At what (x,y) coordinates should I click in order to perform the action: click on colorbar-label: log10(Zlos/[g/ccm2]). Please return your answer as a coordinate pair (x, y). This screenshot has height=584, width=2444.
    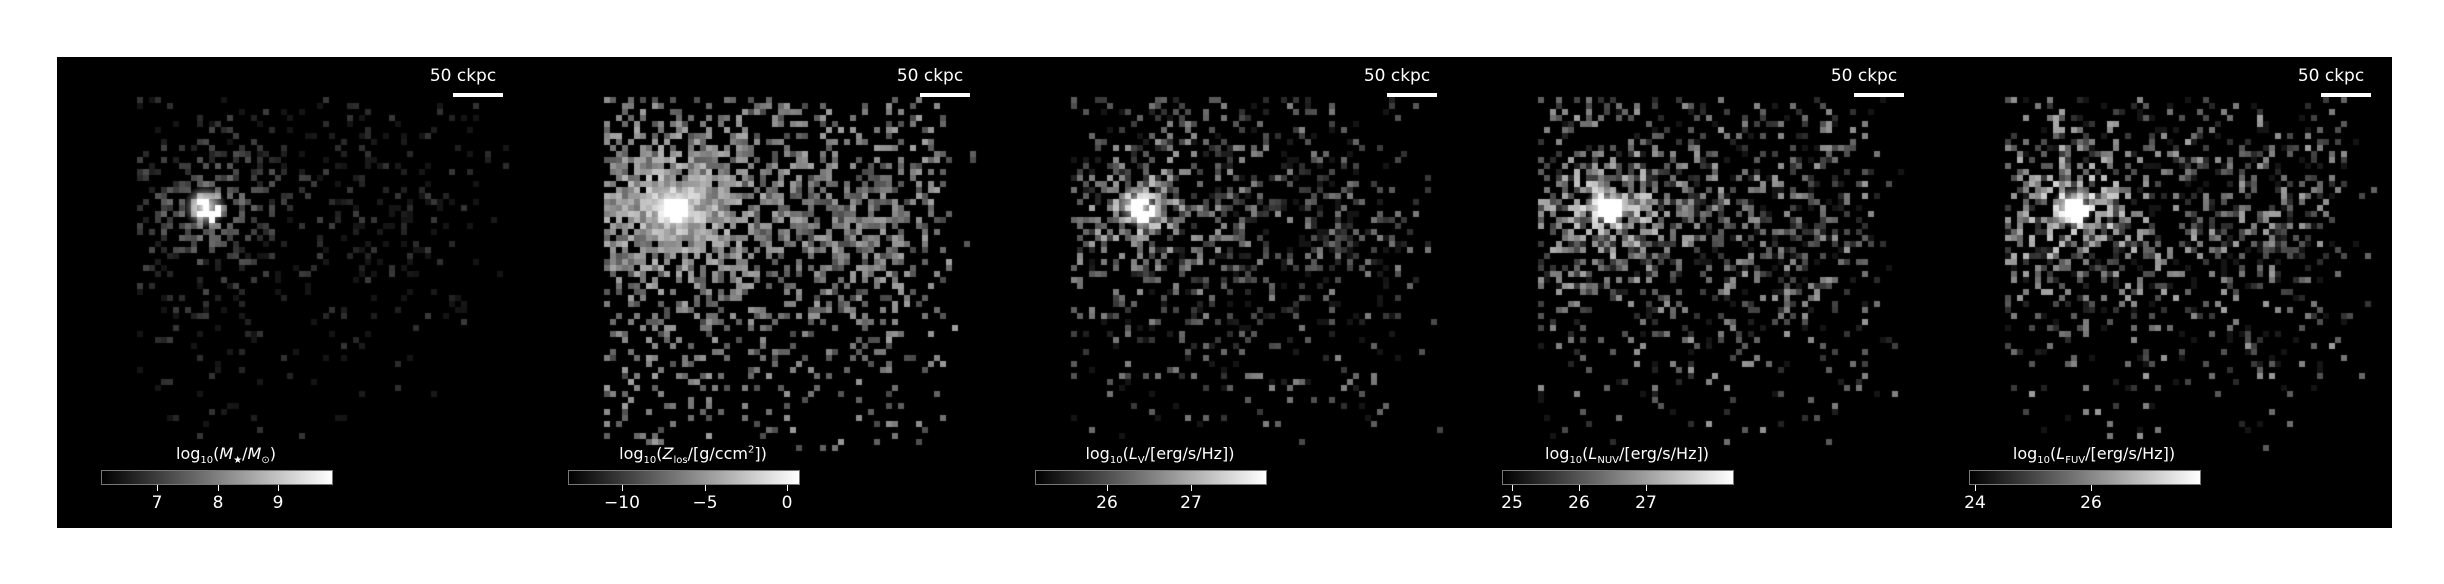
    Looking at the image, I should click on (693, 455).